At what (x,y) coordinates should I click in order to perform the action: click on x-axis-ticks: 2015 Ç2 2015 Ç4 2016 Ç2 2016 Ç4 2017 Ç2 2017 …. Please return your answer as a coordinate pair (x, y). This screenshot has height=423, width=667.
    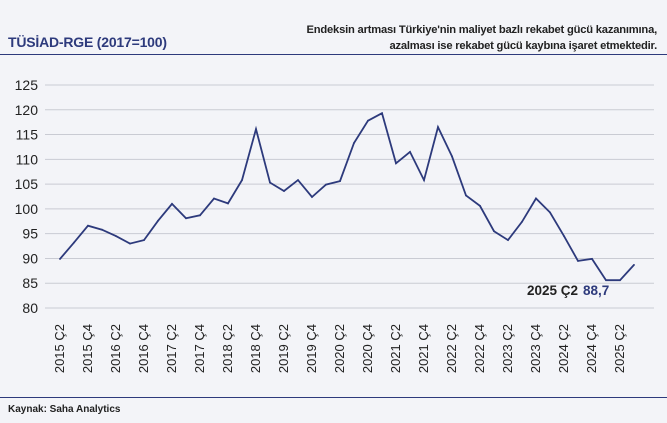
    Looking at the image, I should click on (339, 348).